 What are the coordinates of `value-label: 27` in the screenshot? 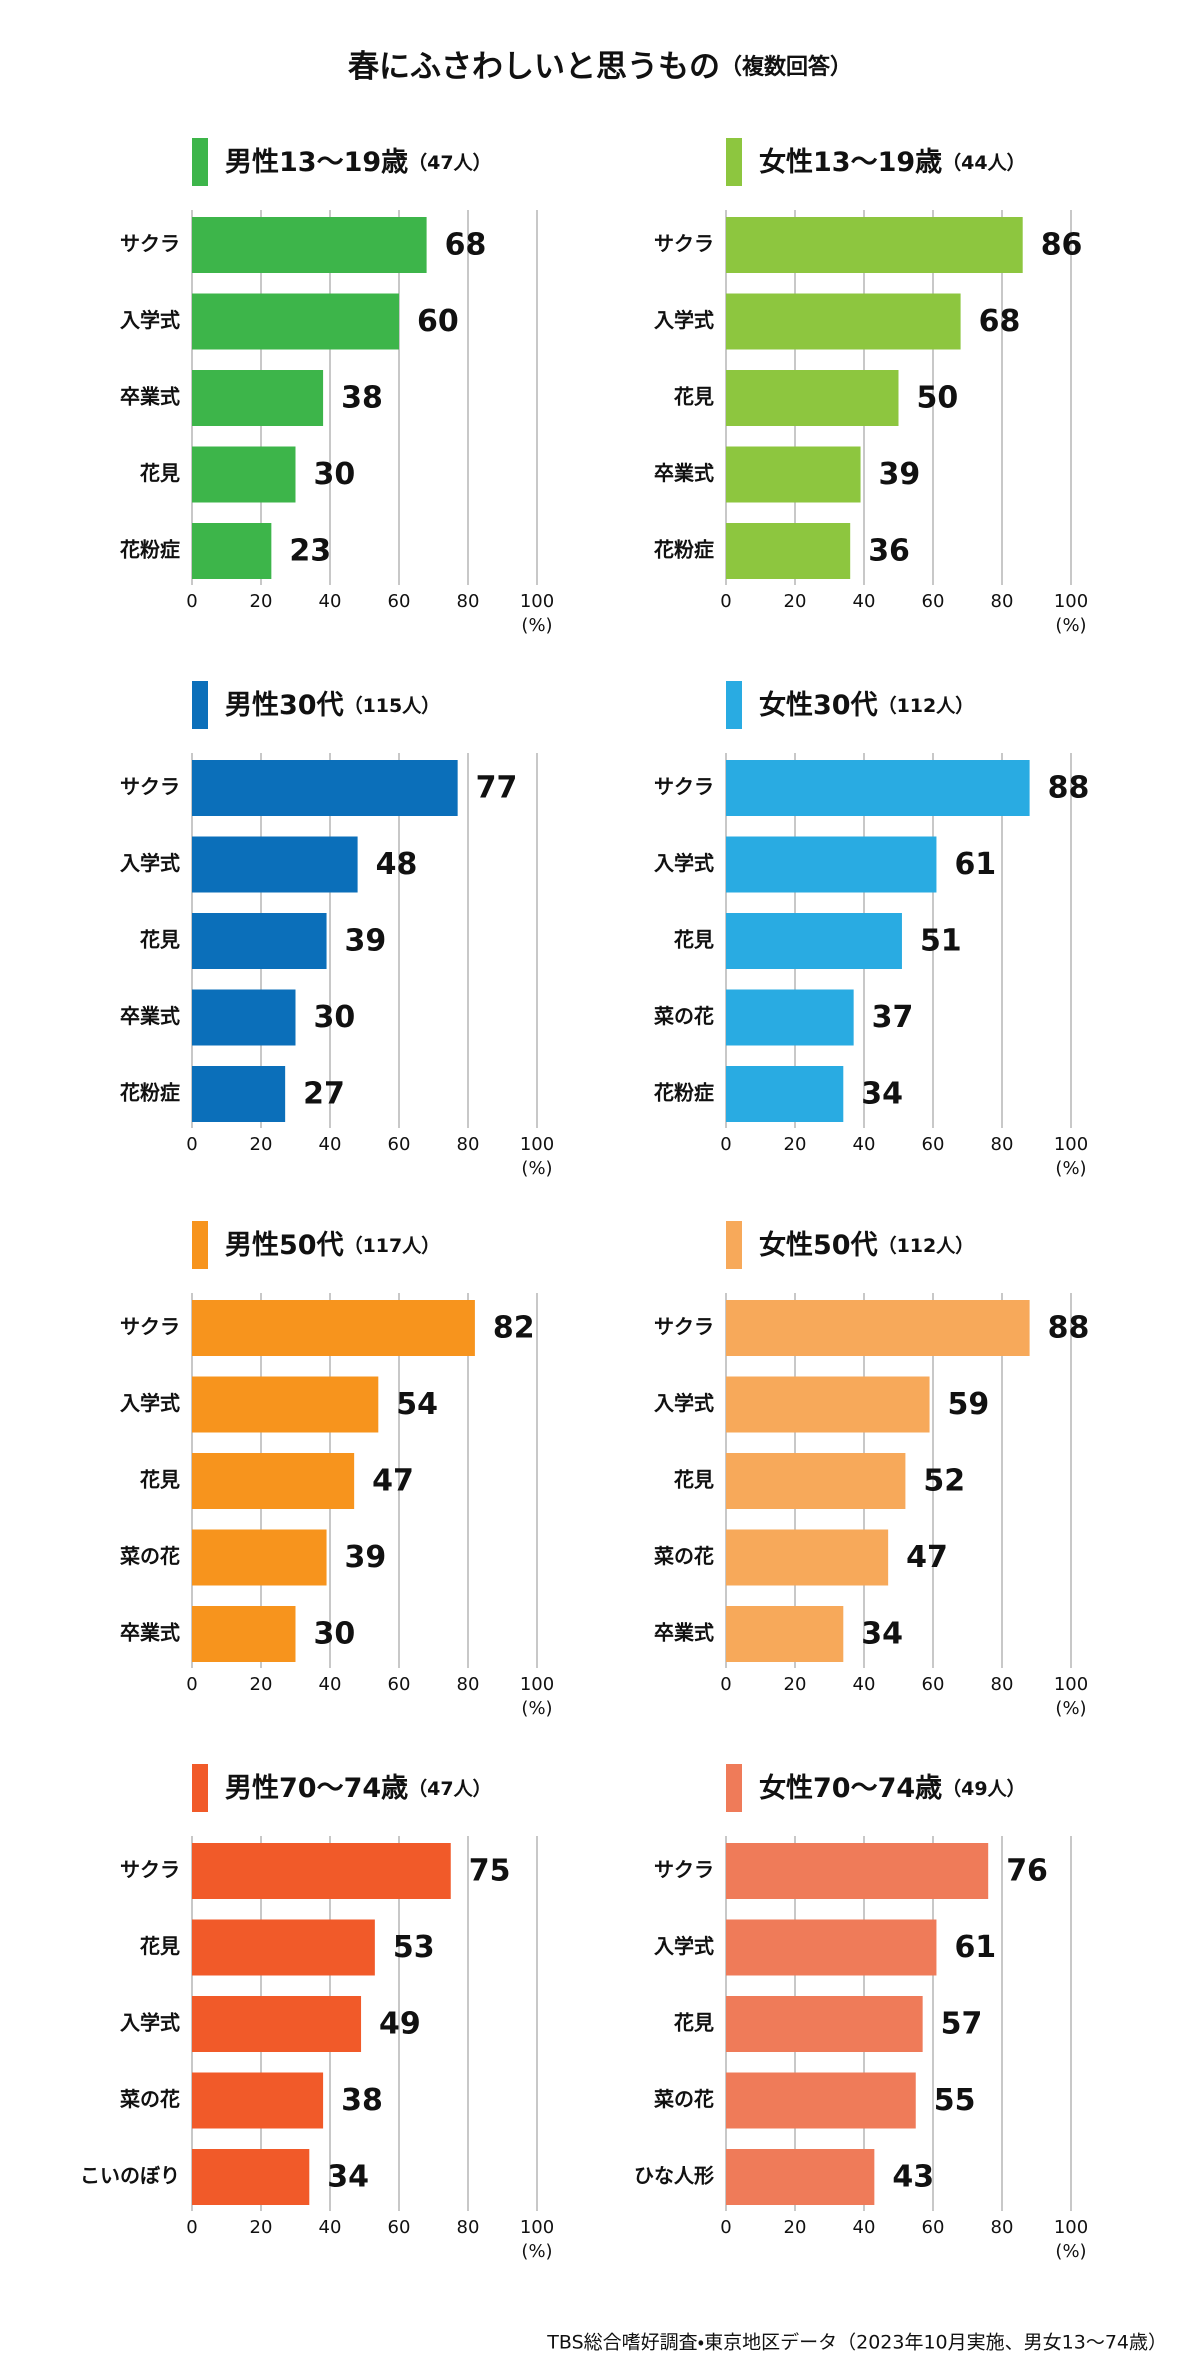 It's located at (324, 1094).